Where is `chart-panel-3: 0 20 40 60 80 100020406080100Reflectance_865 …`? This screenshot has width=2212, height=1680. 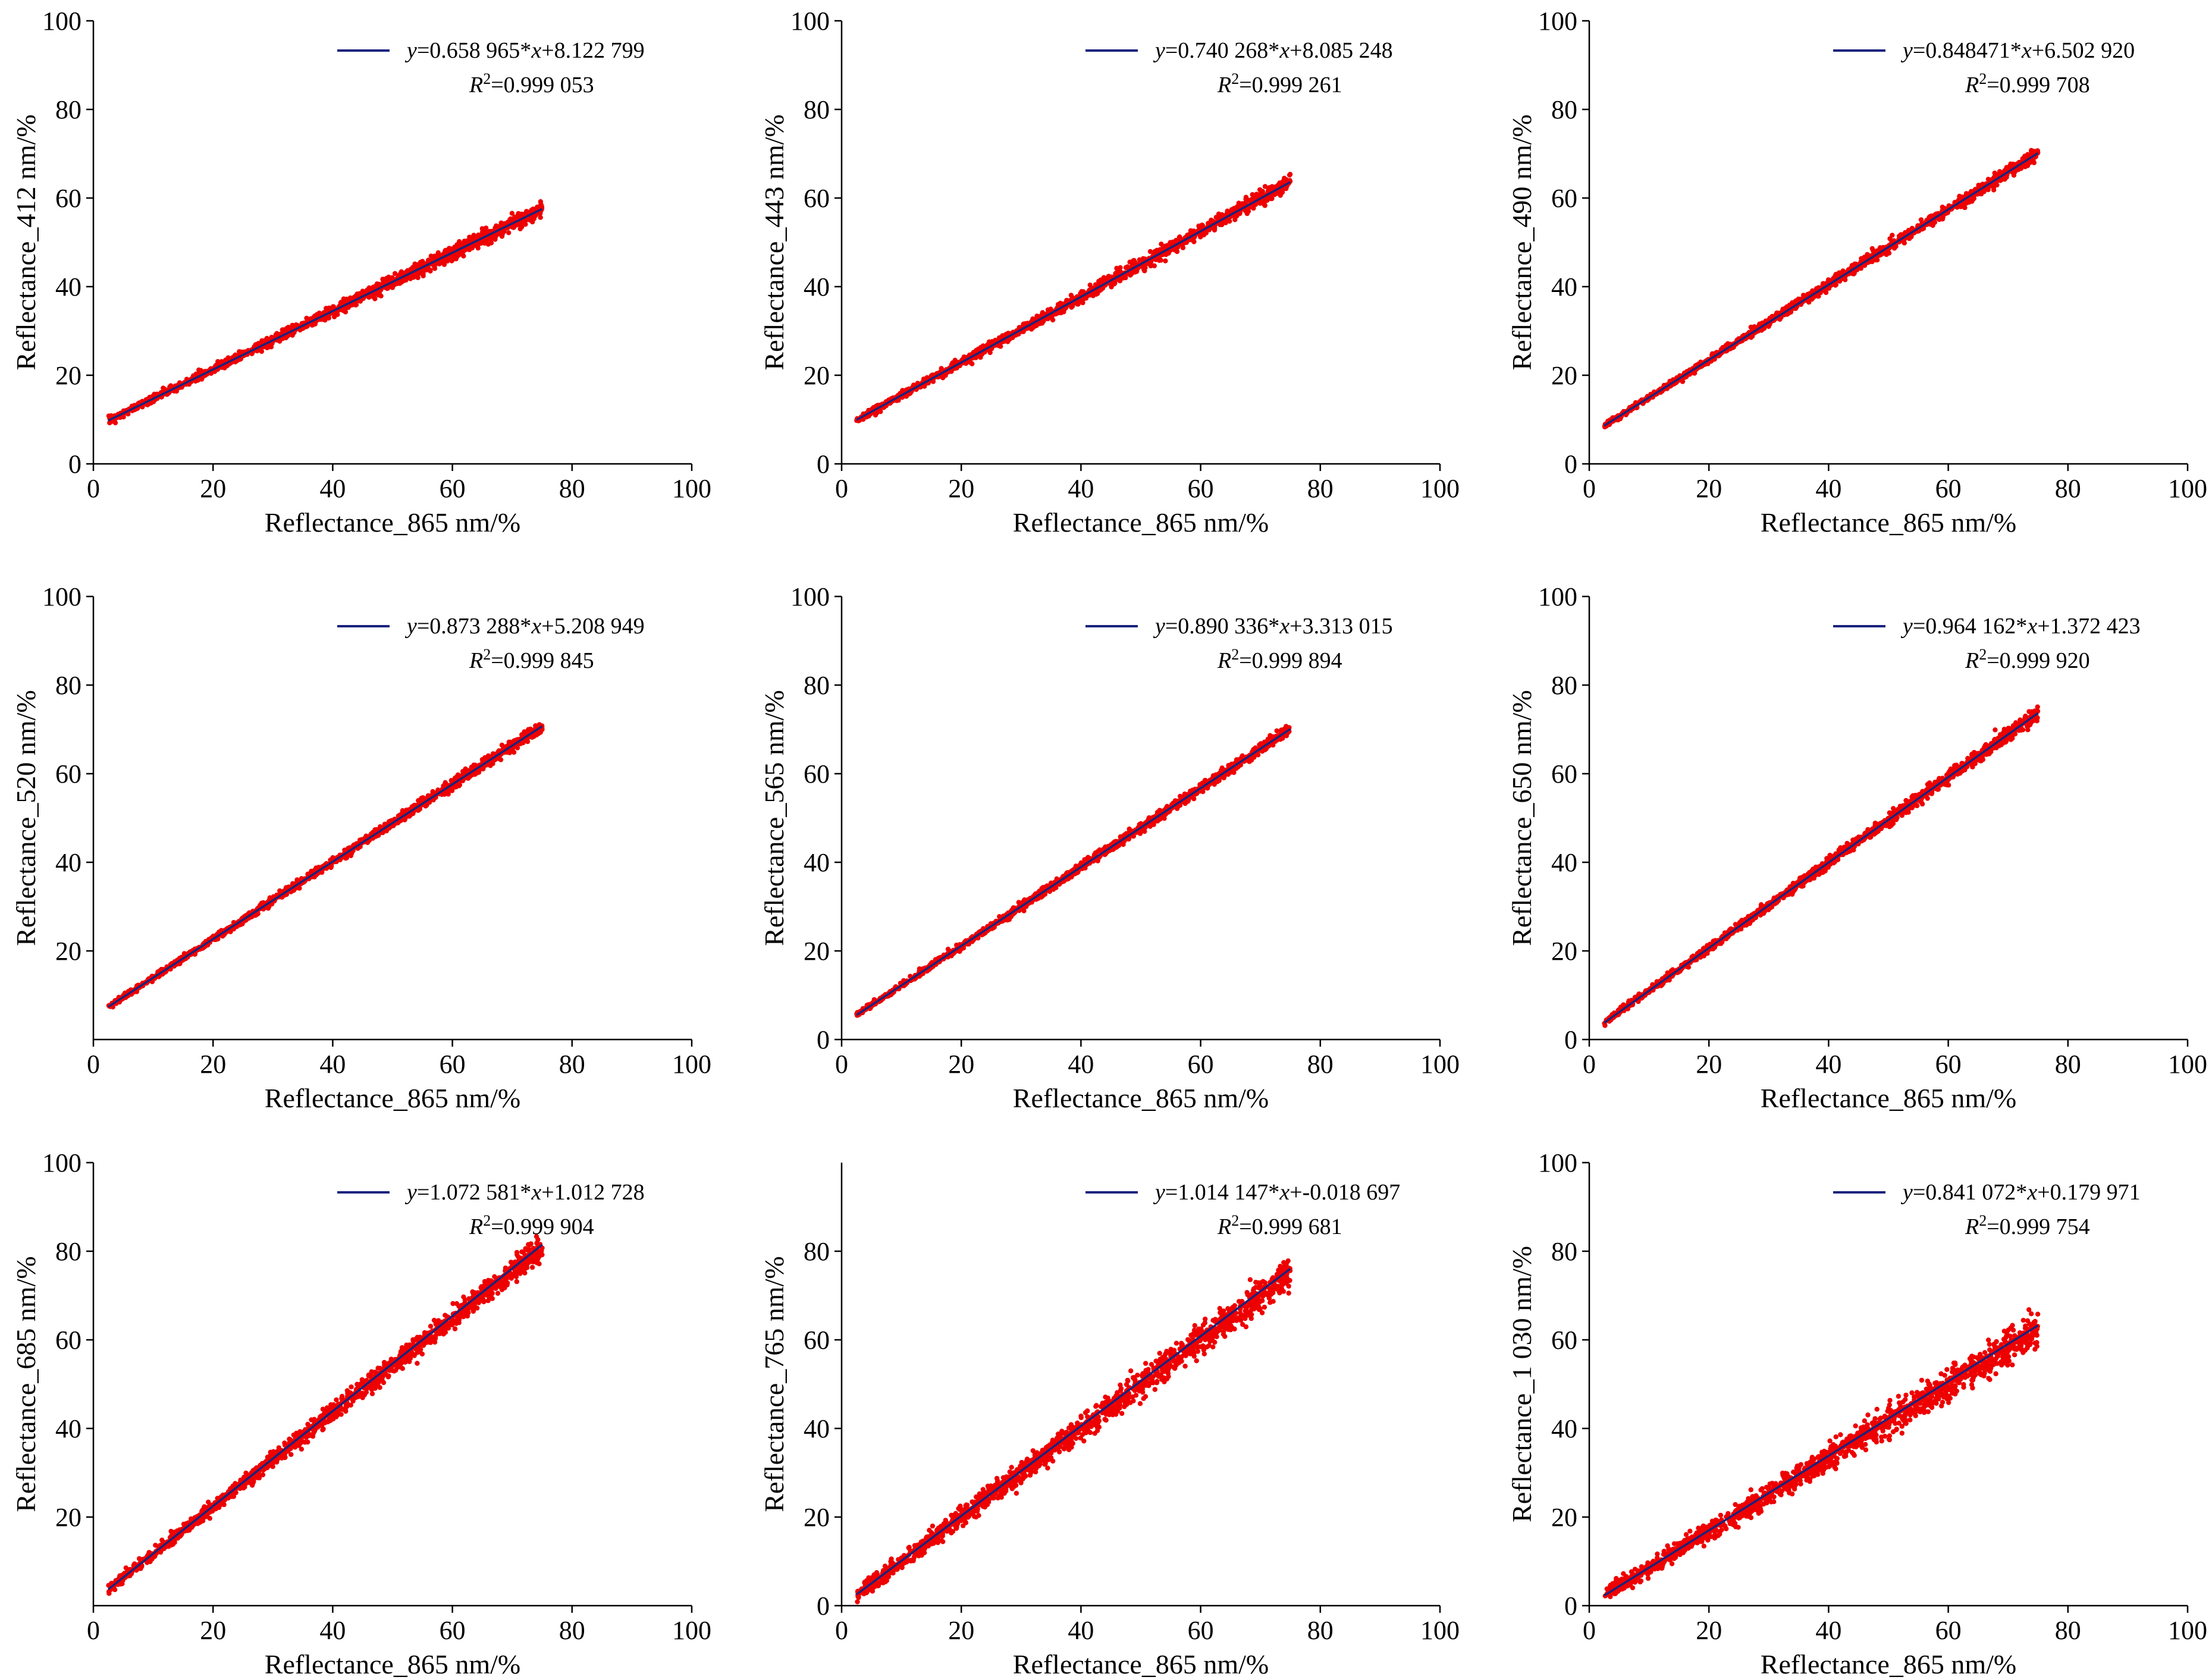
chart-panel-3: 0 20 40 60 80 100020406080100Reflectance_865 … is located at coordinates (1857, 272).